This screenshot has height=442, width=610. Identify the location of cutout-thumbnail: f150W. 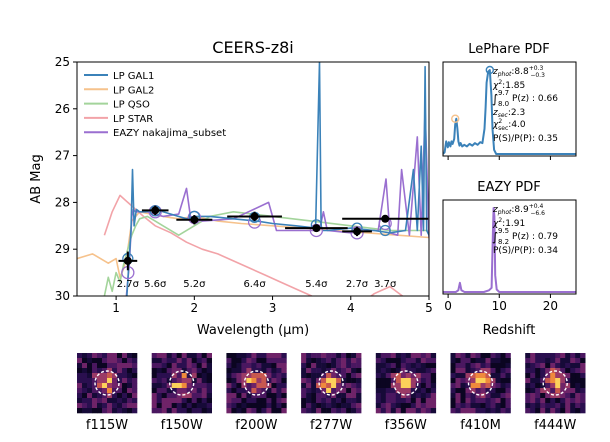
(181, 393).